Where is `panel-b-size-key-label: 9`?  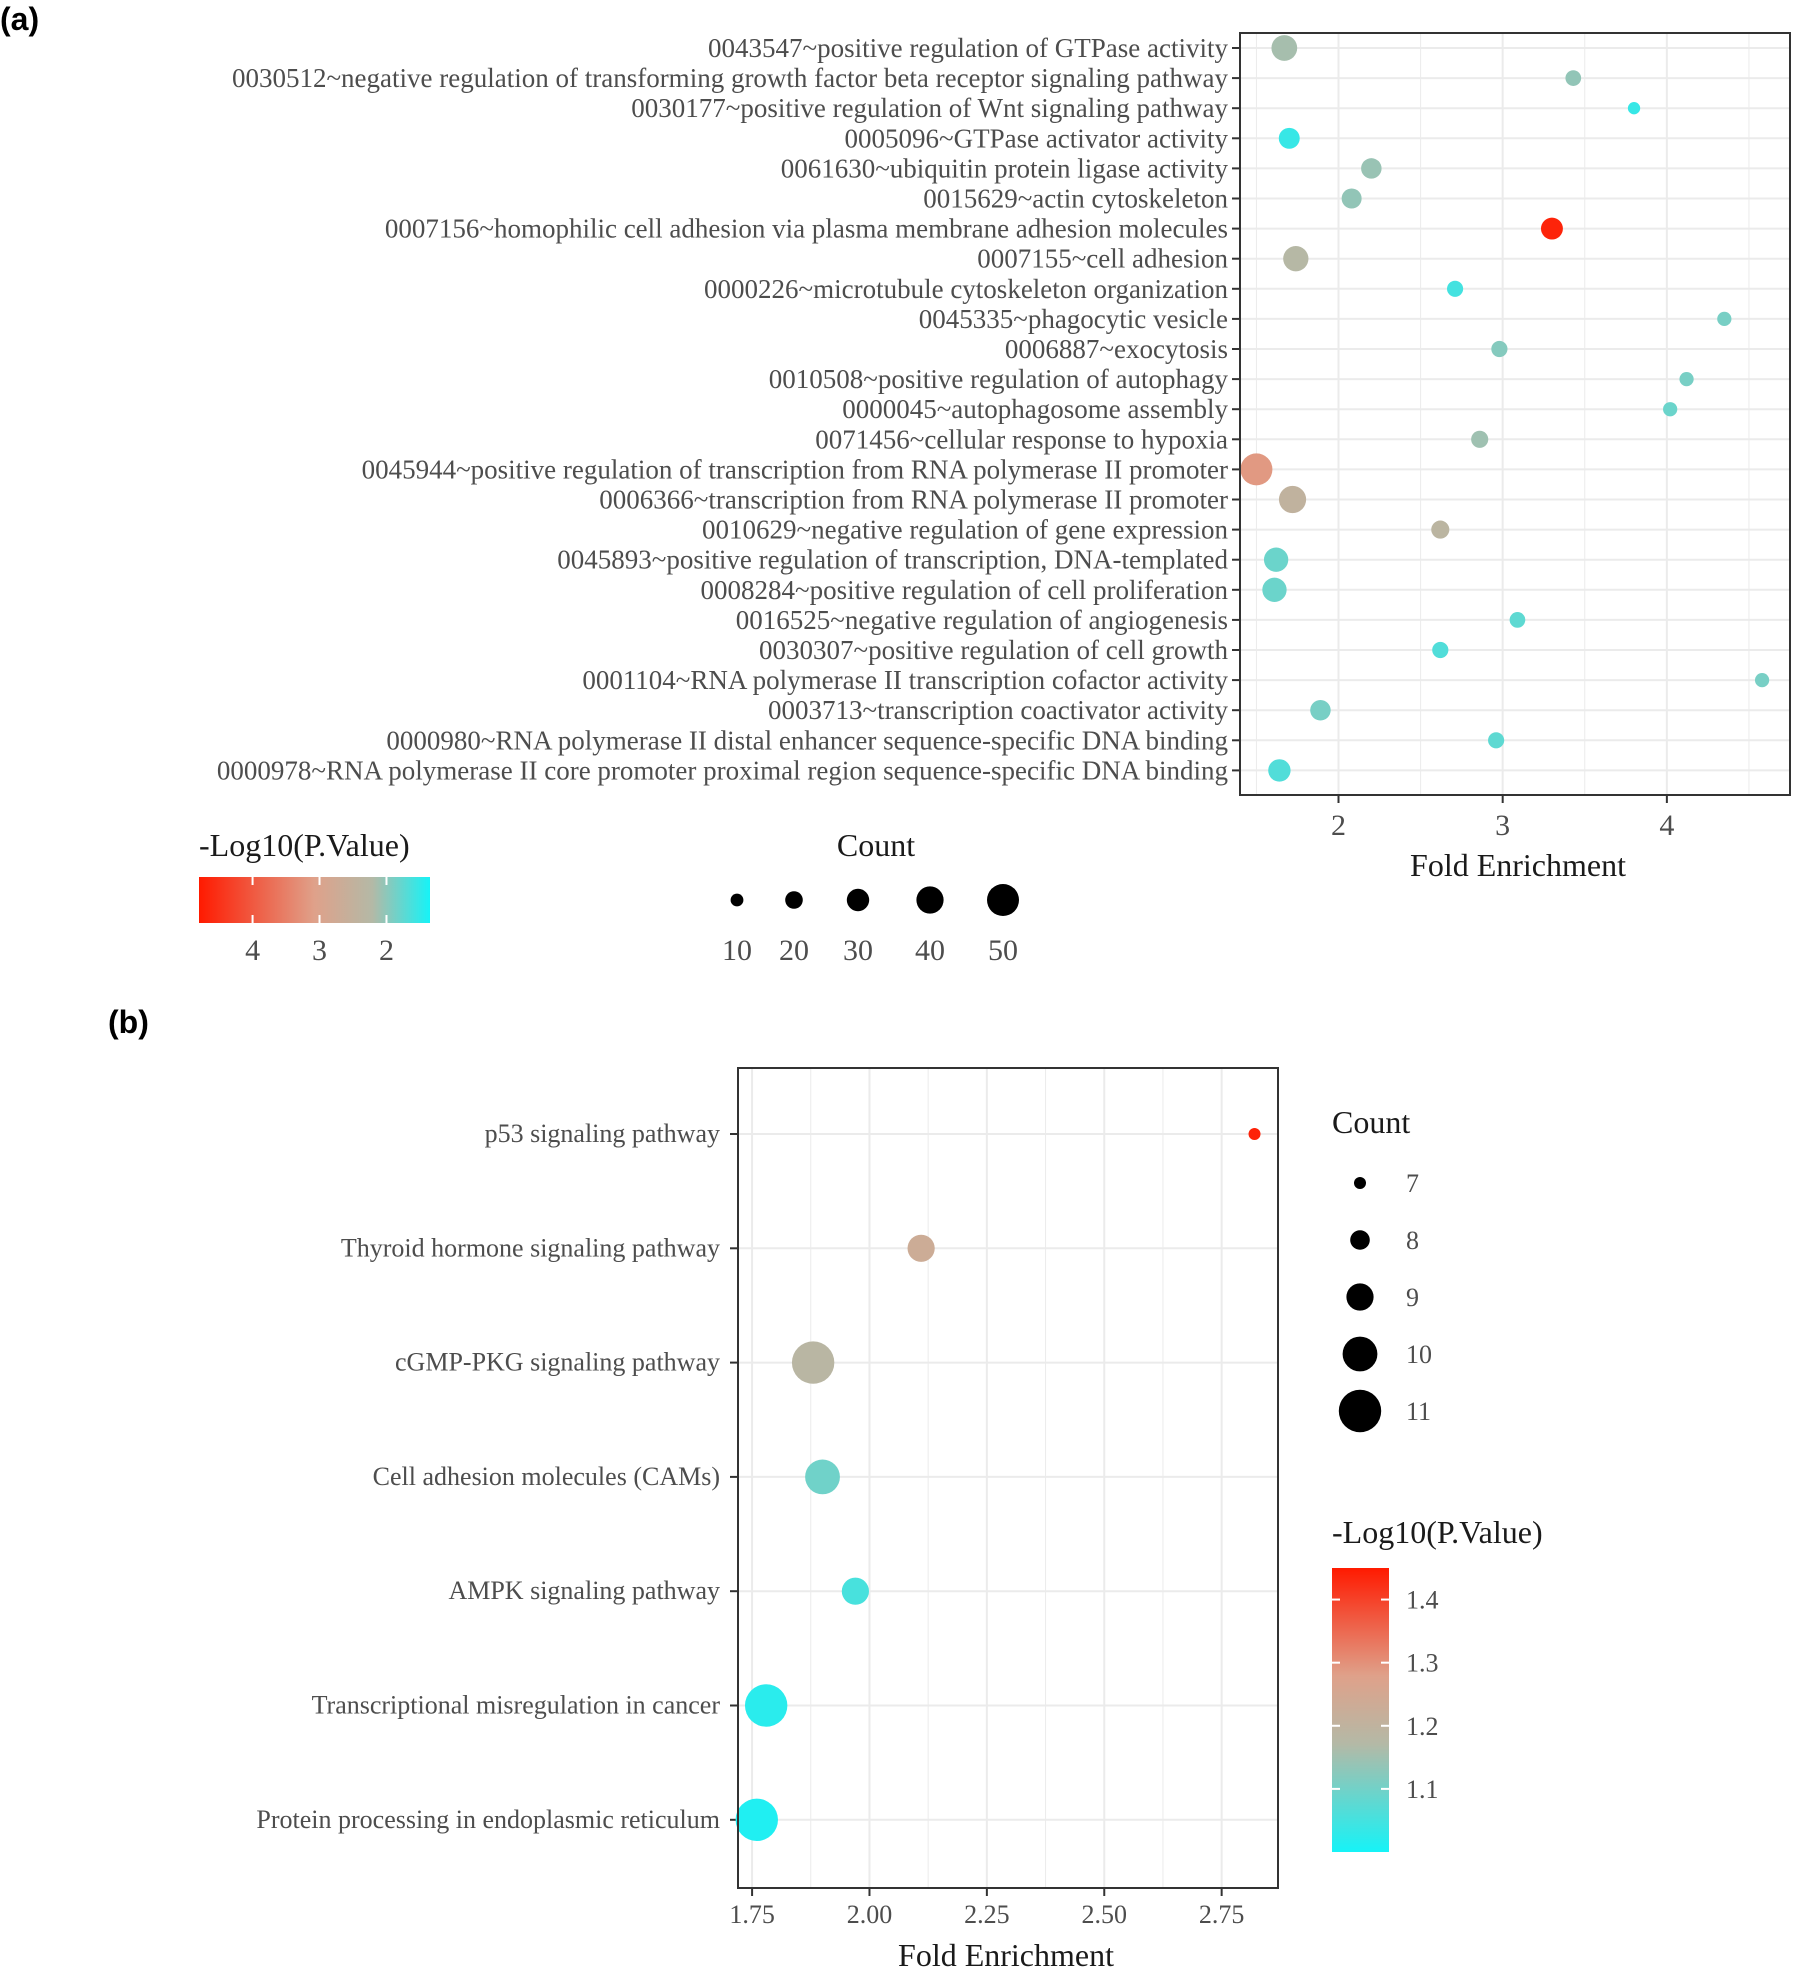
panel-b-size-key-label: 9 is located at coordinates (1412, 1297).